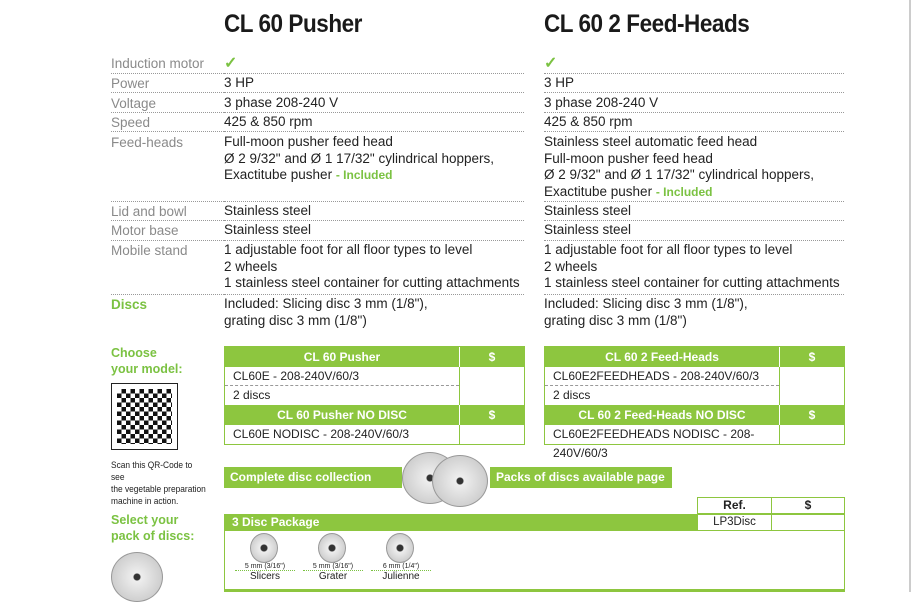 Image resolution: width=916 pixels, height=602 pixels. Describe the element at coordinates (153, 528) in the screenshot. I see `select-pack-label: Select your pack of discs:` at that location.